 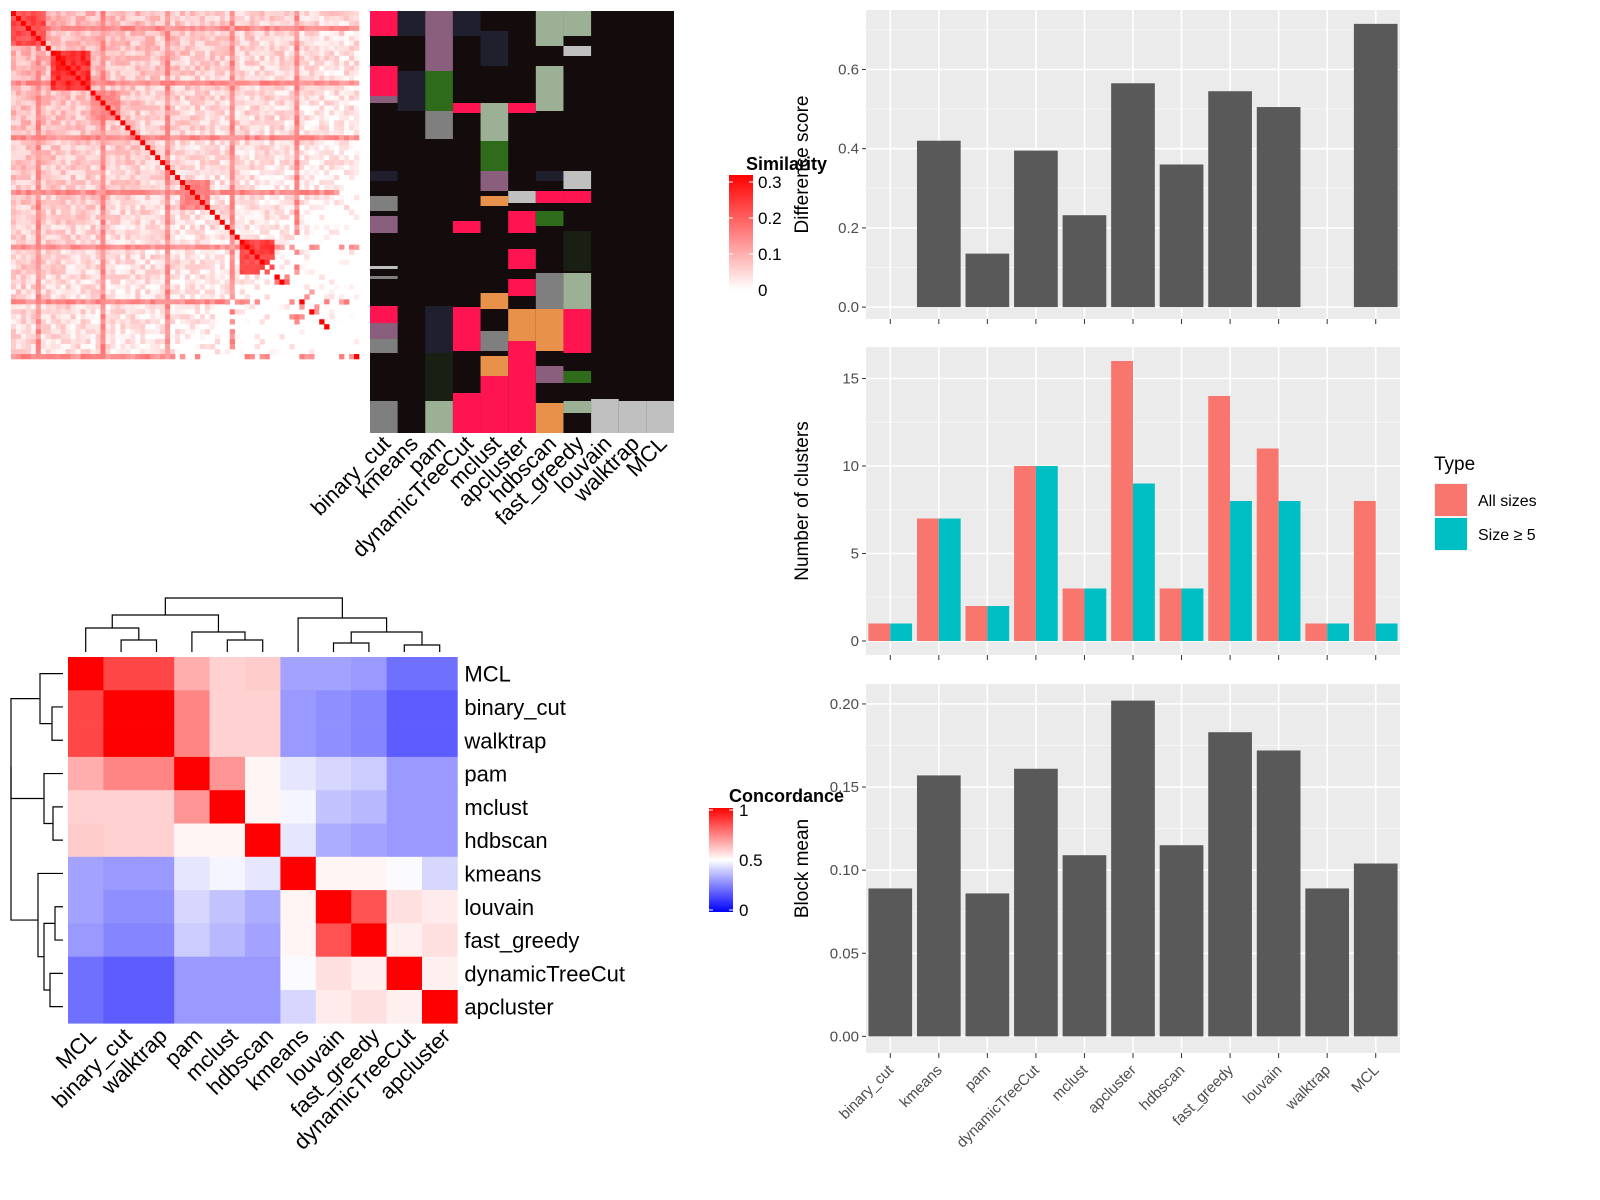 What do you see at coordinates (422, 648) in the screenshot?
I see `column-dendrogram-branch` at bounding box center [422, 648].